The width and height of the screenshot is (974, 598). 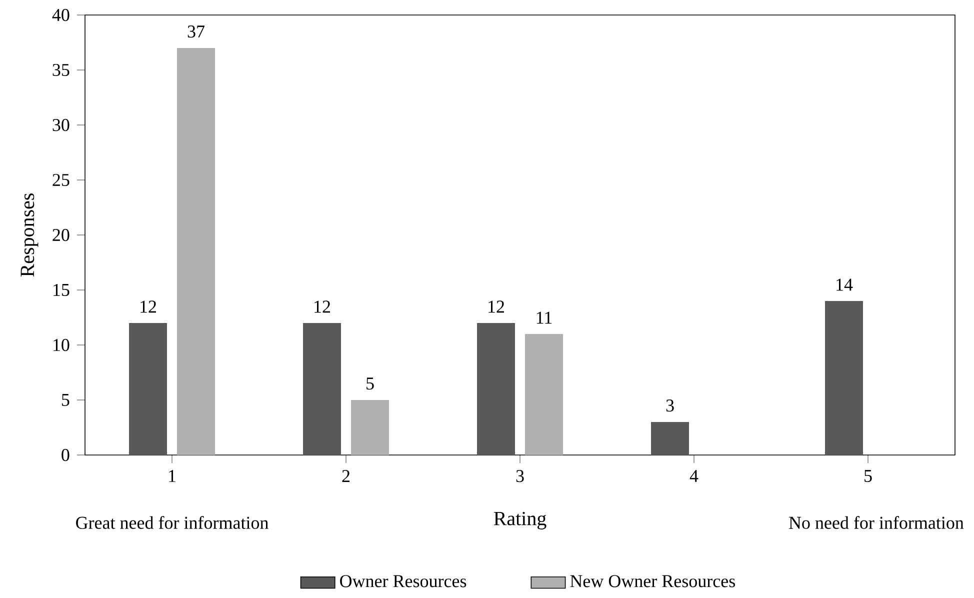 What do you see at coordinates (520, 476) in the screenshot?
I see `x-tick-label: 3` at bounding box center [520, 476].